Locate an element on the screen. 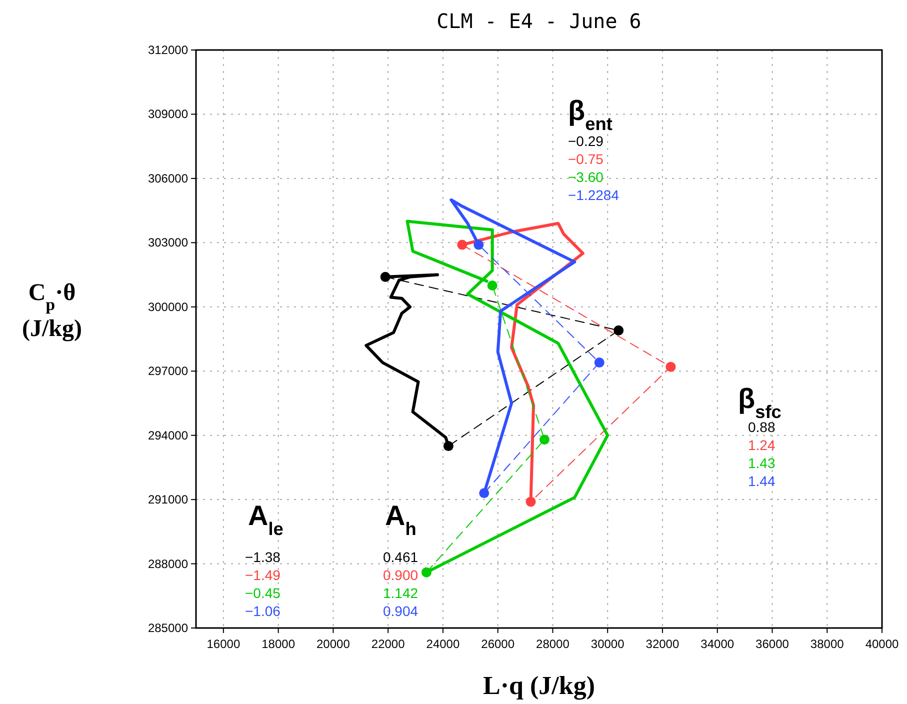 Image resolution: width=907 pixels, height=704 pixels. y-axis-title: C$_{p}$·θ (J/kg) is located at coordinates (52, 311).